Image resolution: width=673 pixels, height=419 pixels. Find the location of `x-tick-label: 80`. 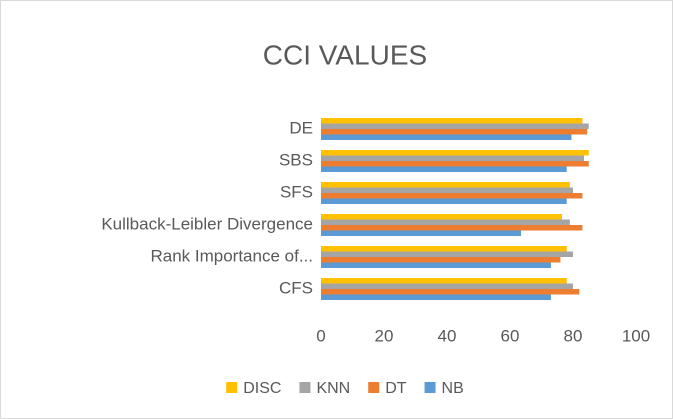

x-tick-label: 80 is located at coordinates (573, 335).